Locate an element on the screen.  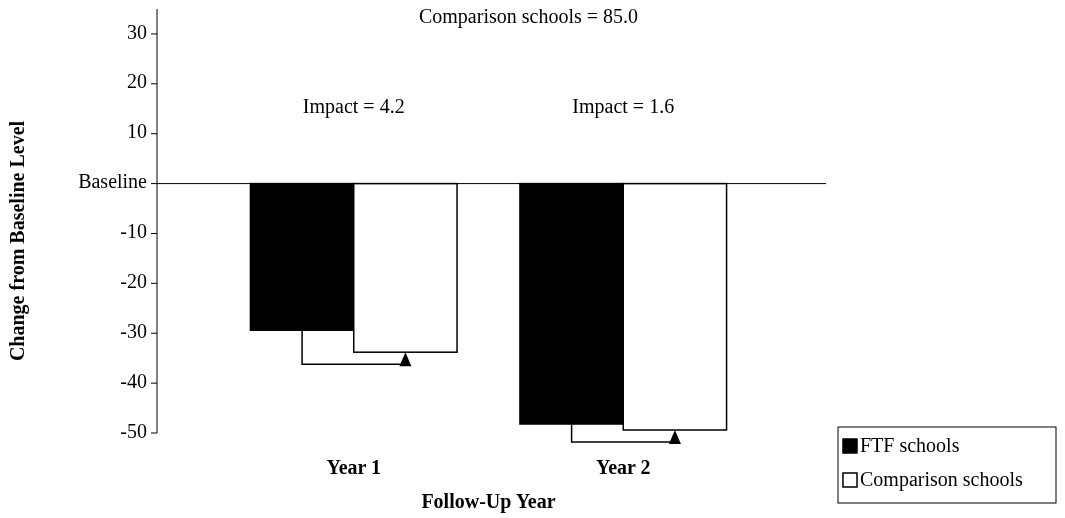
legend-label: FTF schools is located at coordinates (910, 445).